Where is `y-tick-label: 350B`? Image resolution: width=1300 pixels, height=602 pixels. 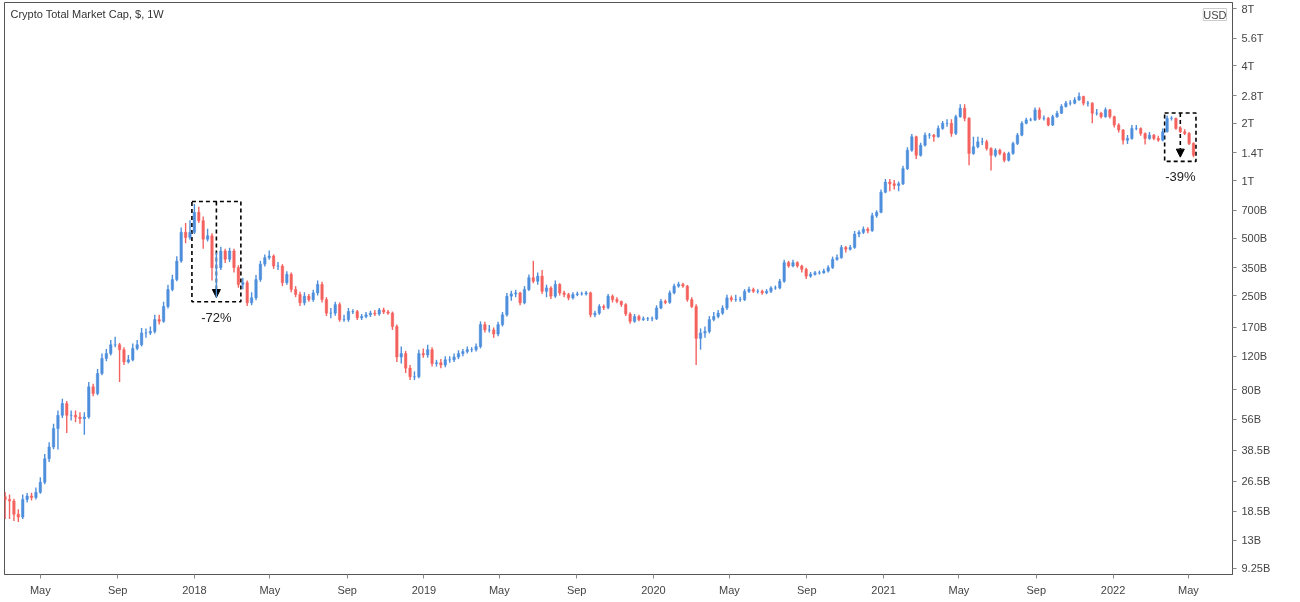
y-tick-label: 350B is located at coordinates (1254, 267).